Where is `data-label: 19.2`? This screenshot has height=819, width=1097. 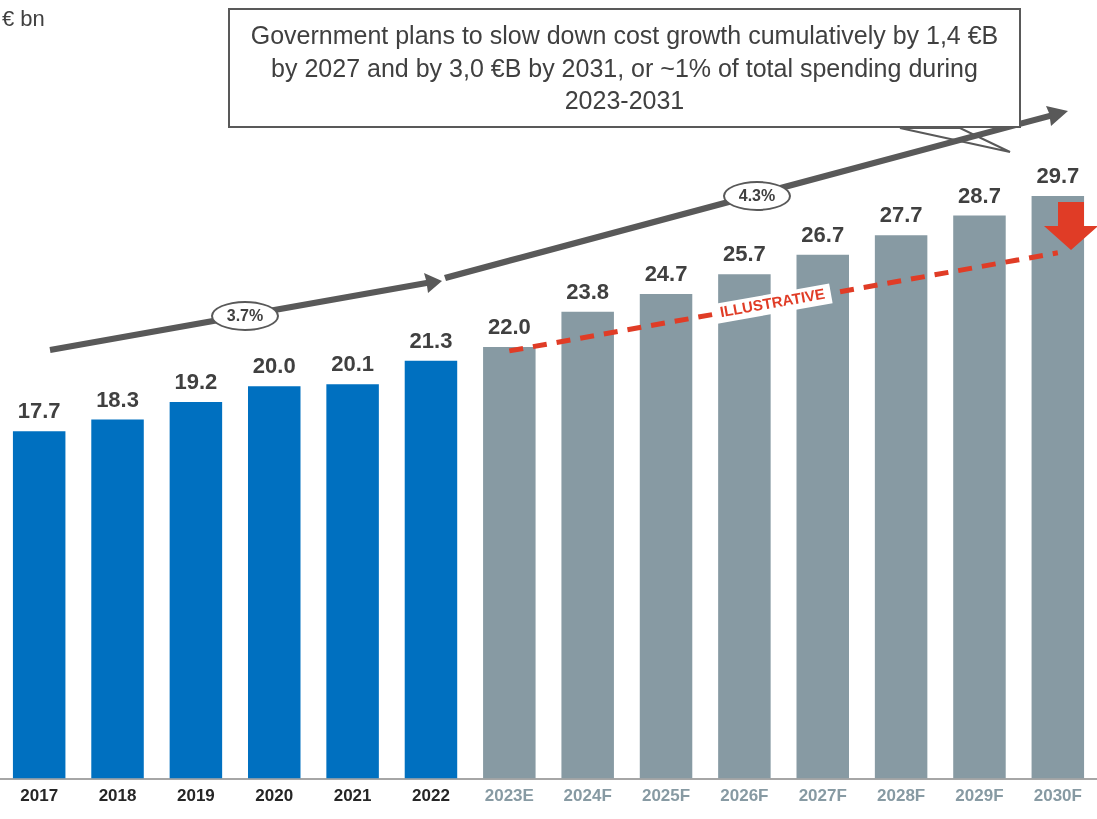
data-label: 19.2 is located at coordinates (196, 381).